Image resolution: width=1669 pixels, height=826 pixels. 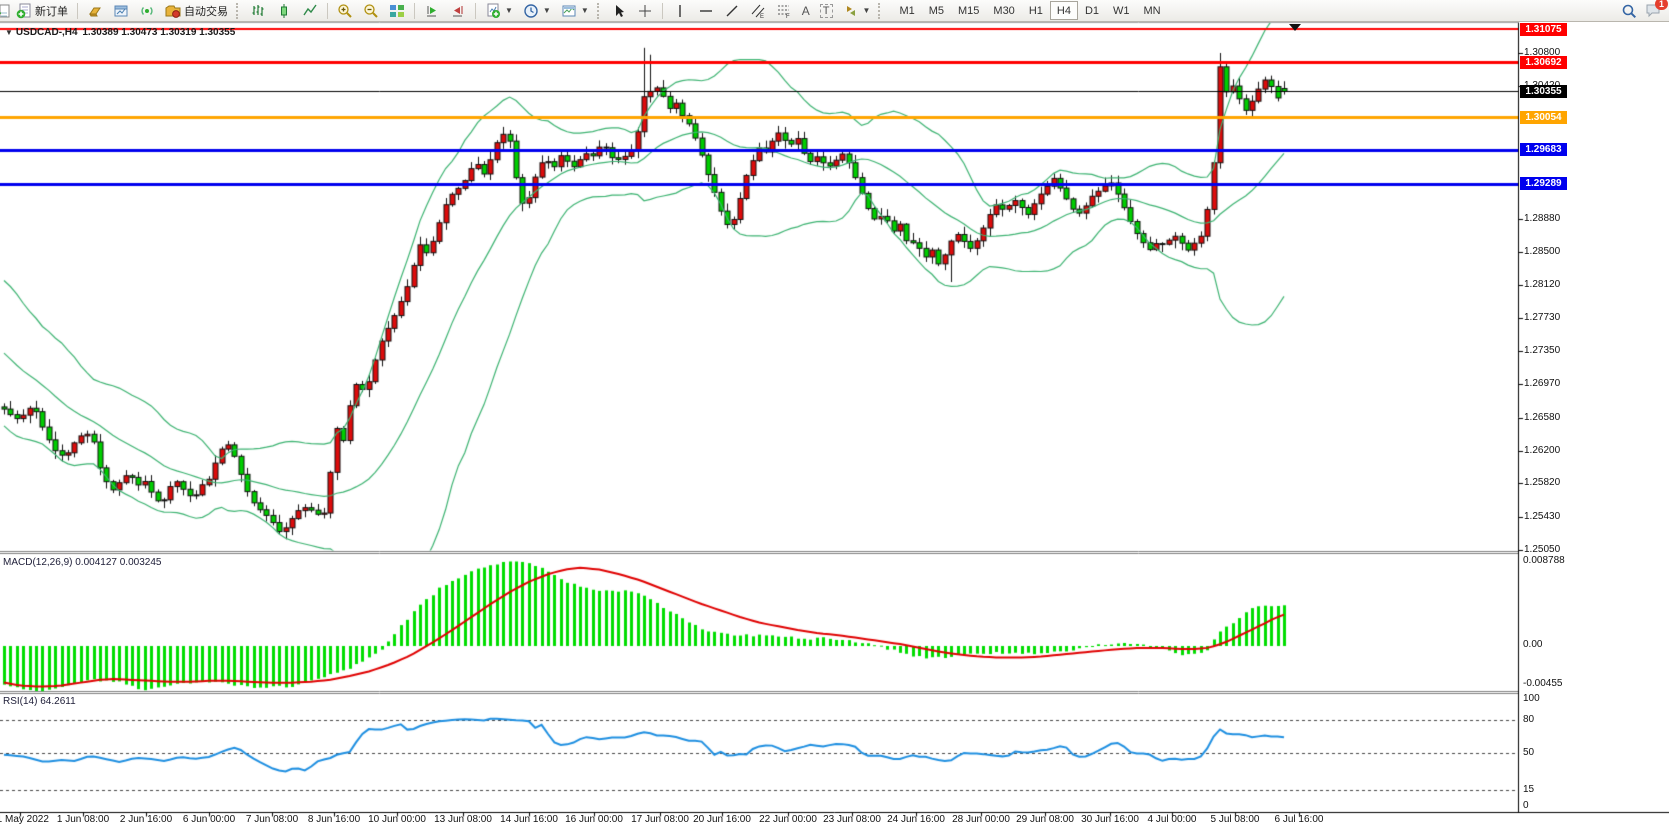 I want to click on arrows-icon, so click(x=851, y=11).